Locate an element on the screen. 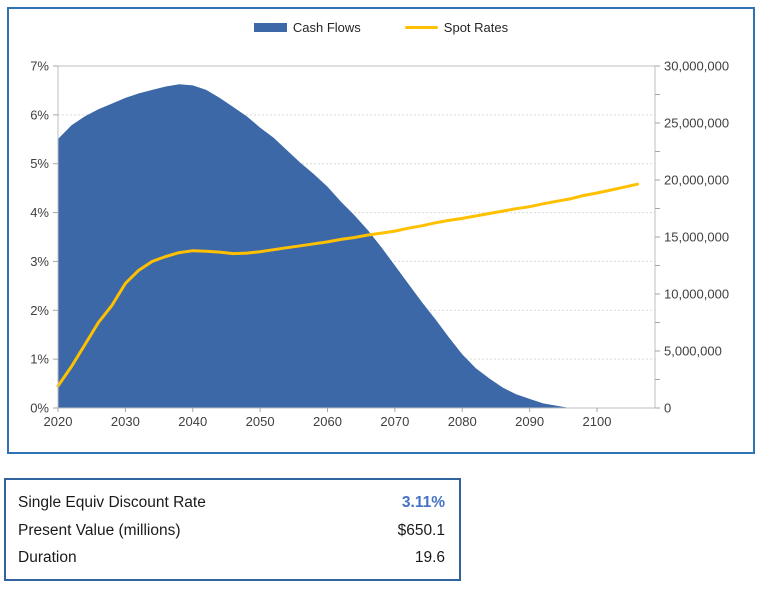 Image resolution: width=763 pixels, height=589 pixels. x-axis-labels: 2020 2030 2040 2050 2060 2070 2080 2090 2100 is located at coordinates (328, 421).